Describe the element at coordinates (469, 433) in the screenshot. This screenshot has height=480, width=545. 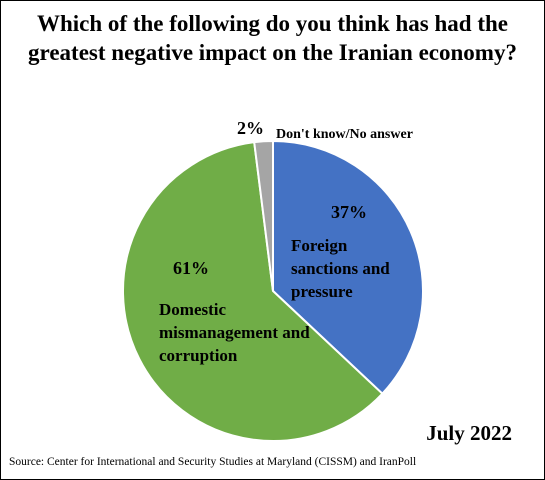
I see `date-label: July 2022` at that location.